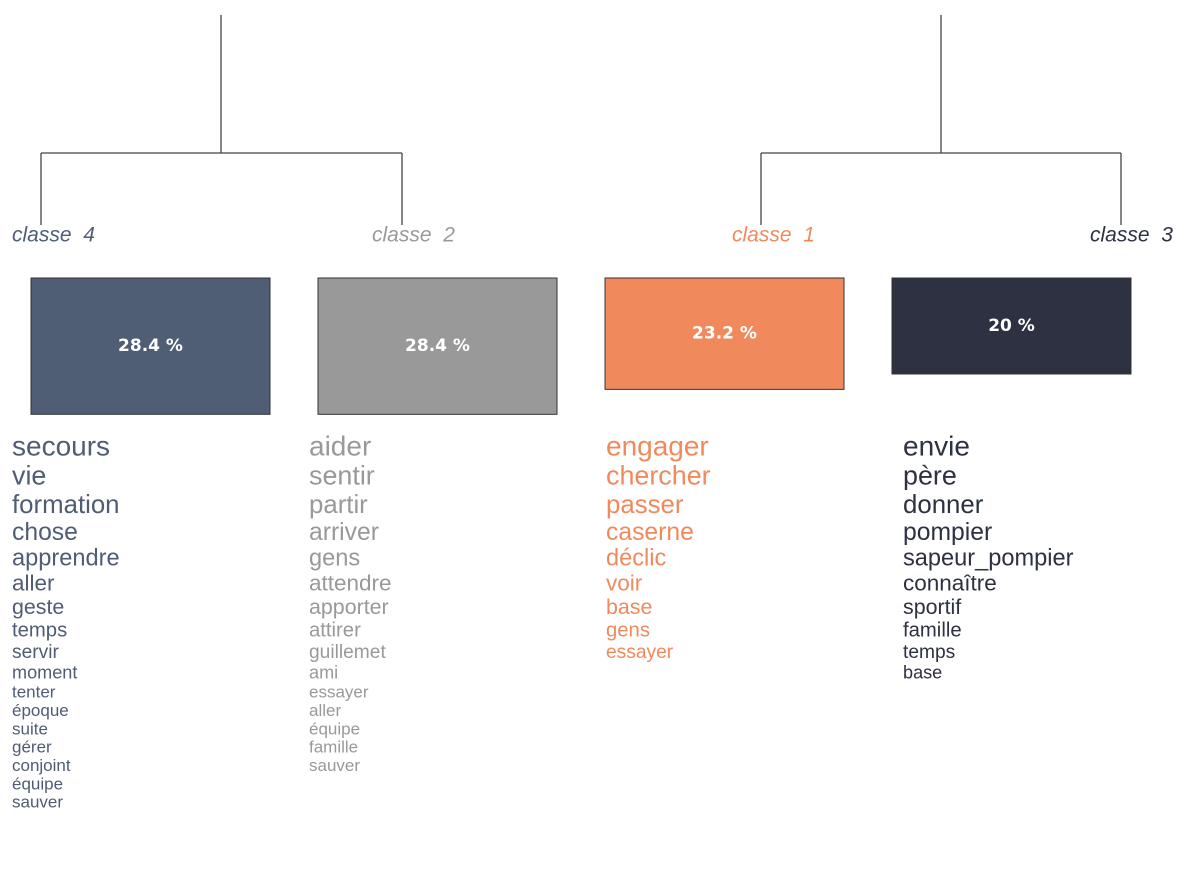  Describe the element at coordinates (45, 532) in the screenshot. I see `class-word: chose` at that location.